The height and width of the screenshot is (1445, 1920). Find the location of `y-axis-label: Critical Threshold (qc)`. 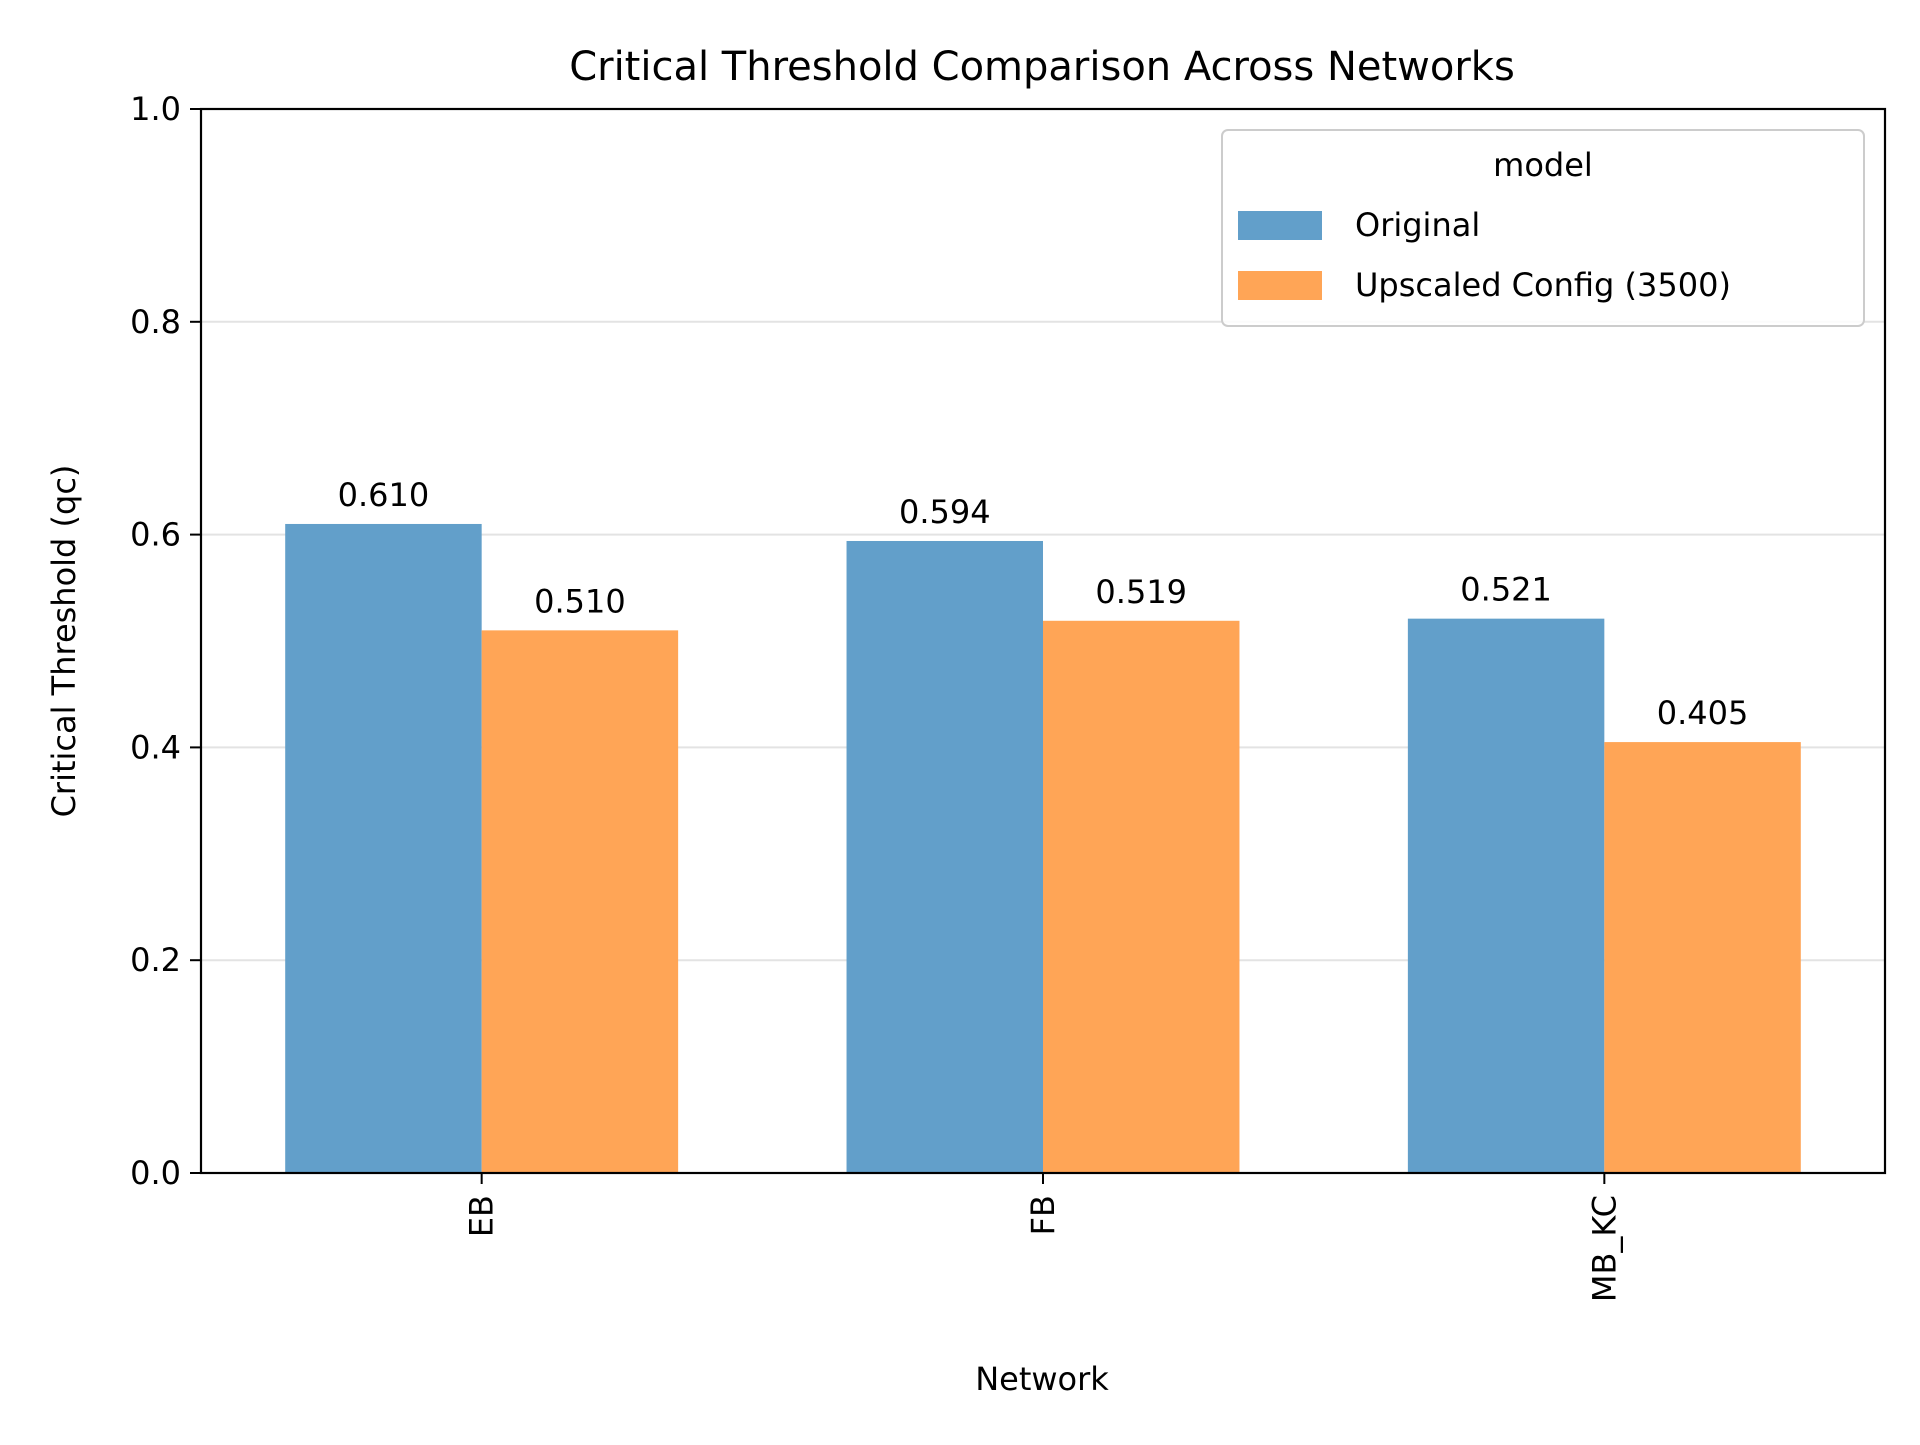

y-axis-label: Critical Threshold (qc) is located at coordinates (64, 641).